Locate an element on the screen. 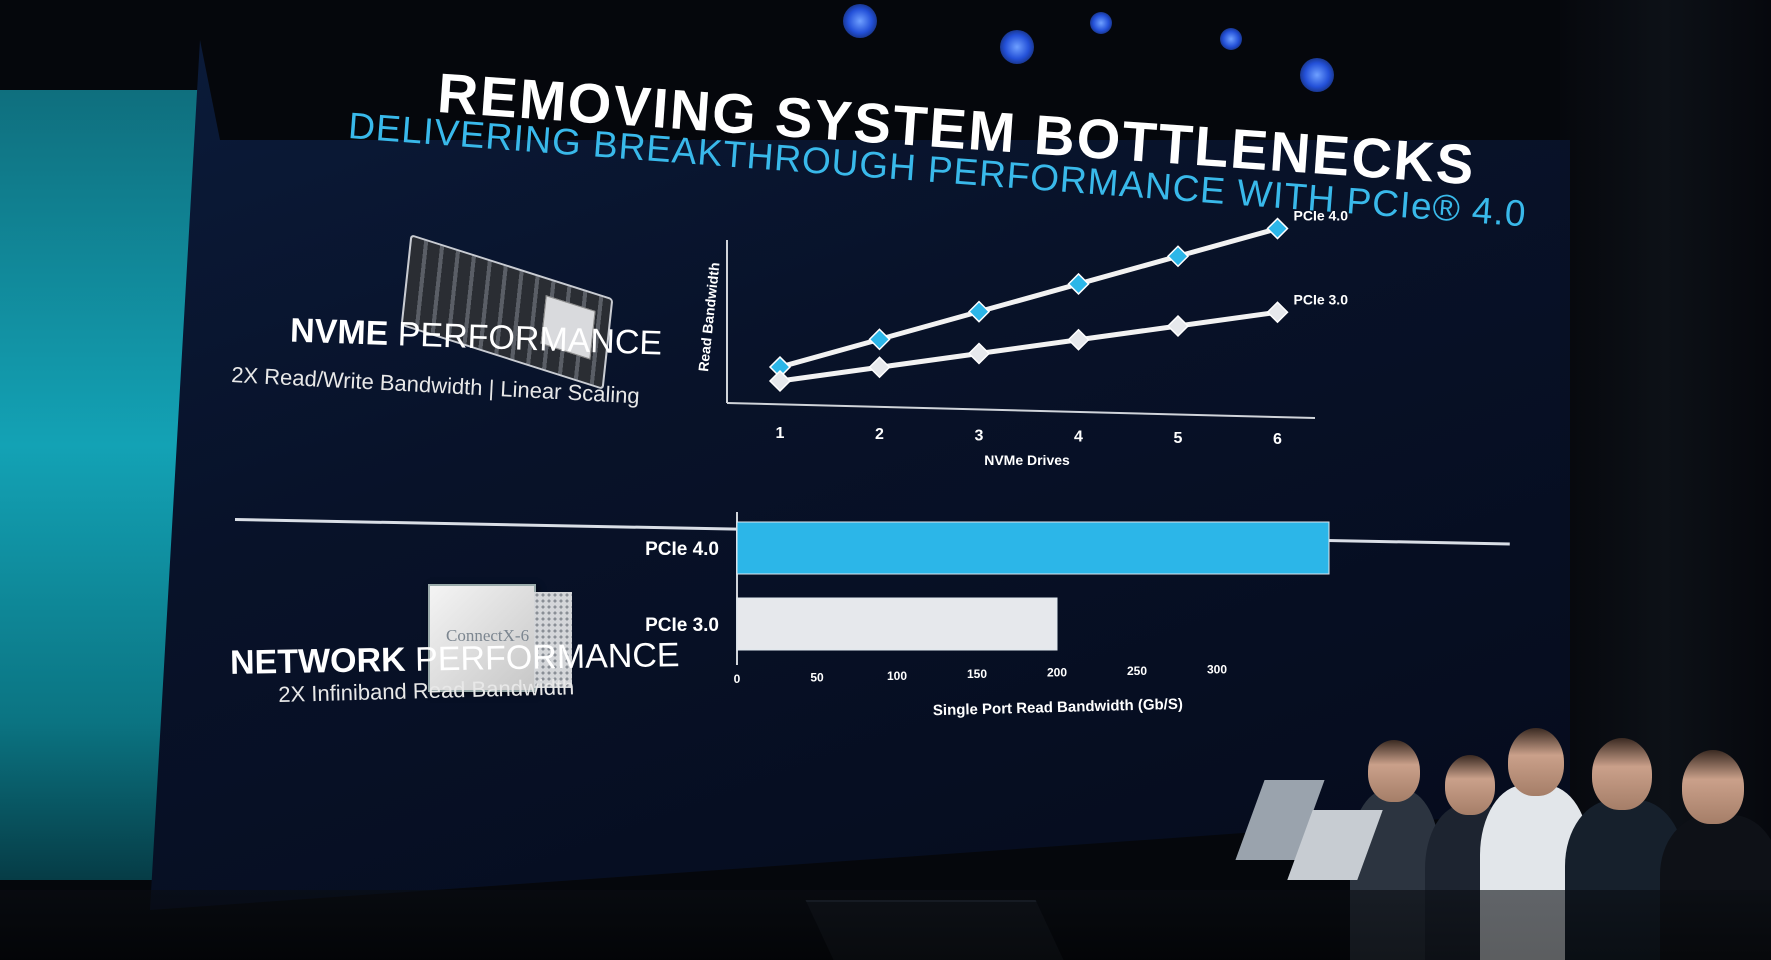 This screenshot has width=1771, height=960. bar-pcie4 is located at coordinates (1033, 548).